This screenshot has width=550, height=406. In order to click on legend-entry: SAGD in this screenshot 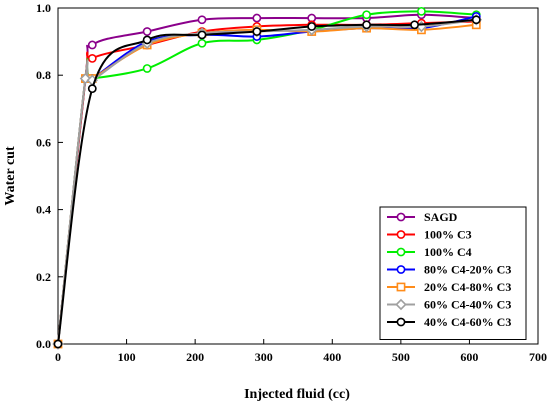, I will do `click(422, 217)`.